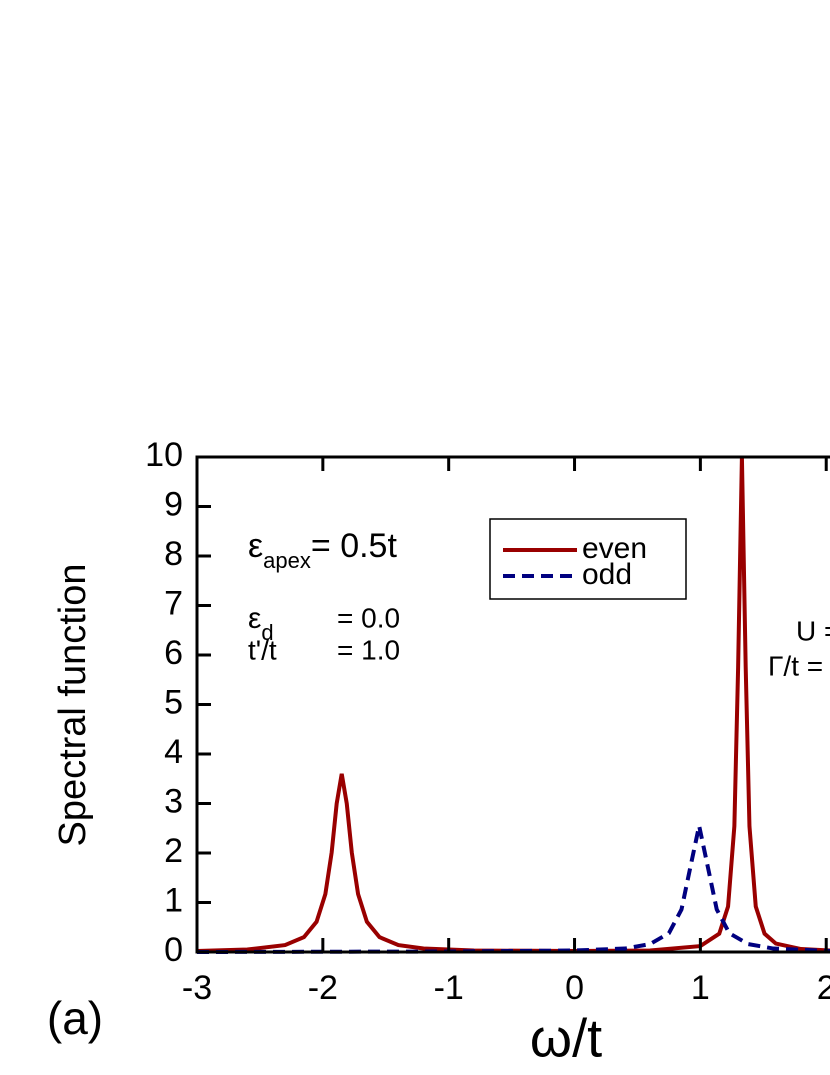 This screenshot has width=830, height=1075. I want to click on x-axis-label: ω/t, so click(566, 1038).